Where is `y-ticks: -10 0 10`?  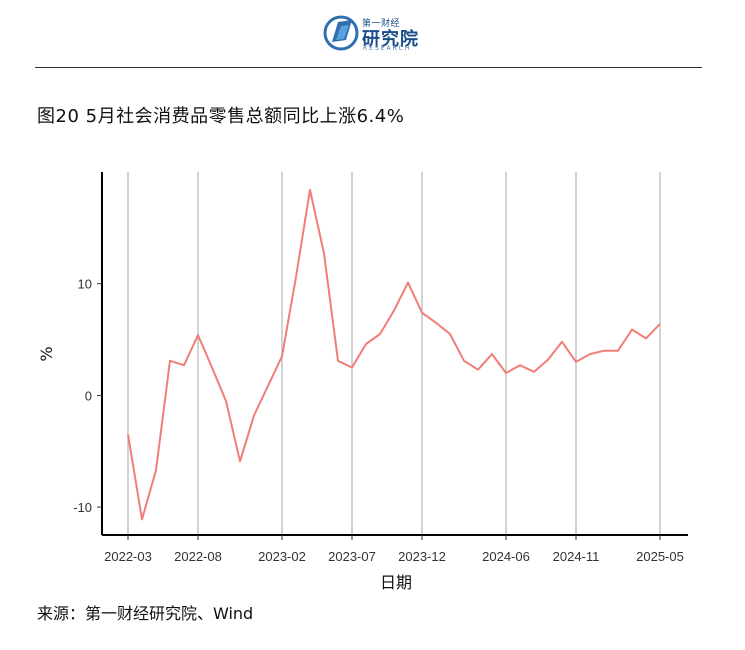
y-ticks: -10 0 10 is located at coordinates (87, 396).